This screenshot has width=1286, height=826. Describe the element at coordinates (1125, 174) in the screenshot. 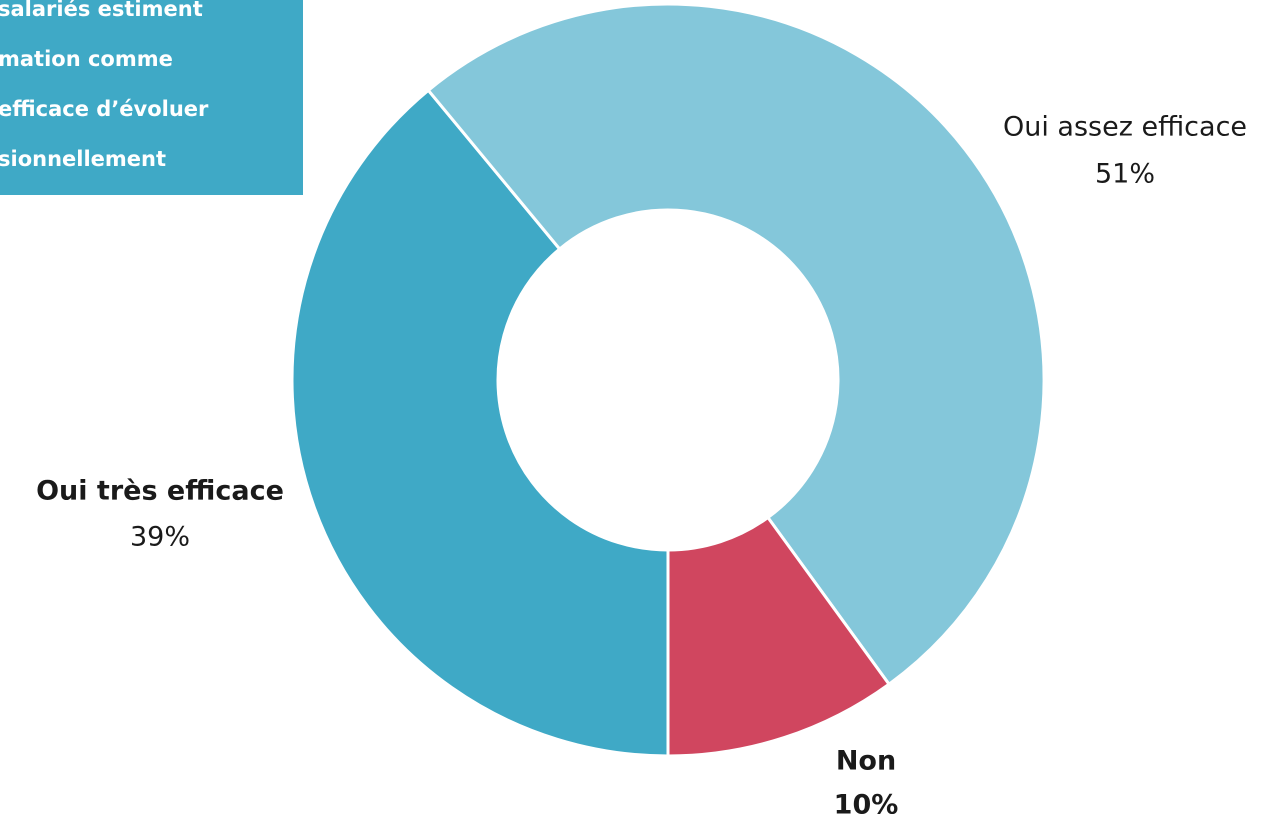

I see `value-label: 51%` at that location.